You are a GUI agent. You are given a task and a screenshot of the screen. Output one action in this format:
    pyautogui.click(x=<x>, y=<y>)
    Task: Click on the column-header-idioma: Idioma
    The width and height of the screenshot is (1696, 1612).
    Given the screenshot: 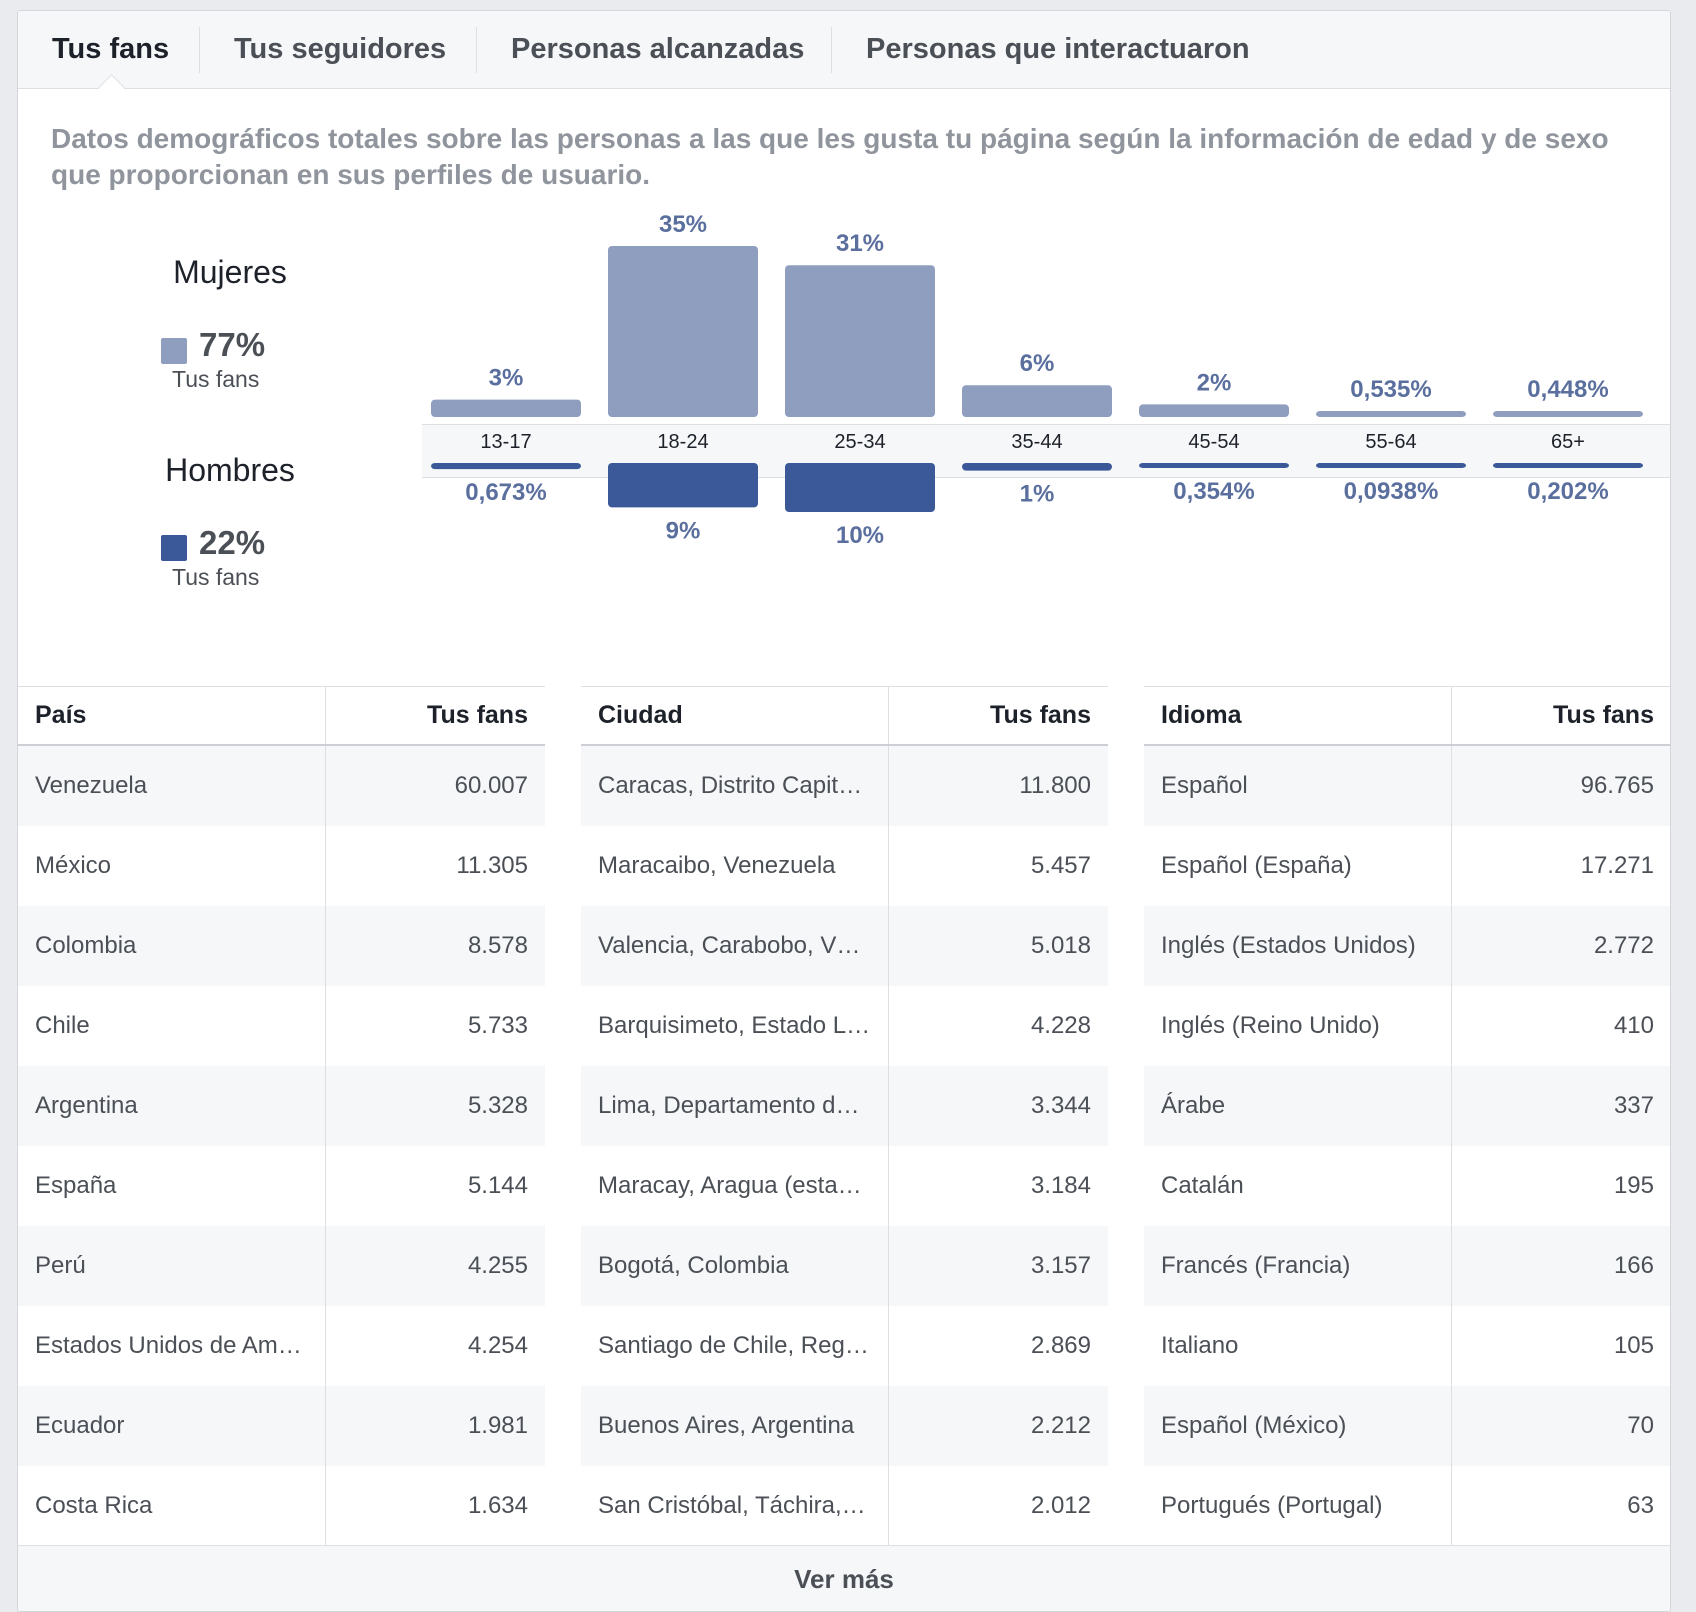 What is the action you would take?
    pyautogui.click(x=1201, y=715)
    